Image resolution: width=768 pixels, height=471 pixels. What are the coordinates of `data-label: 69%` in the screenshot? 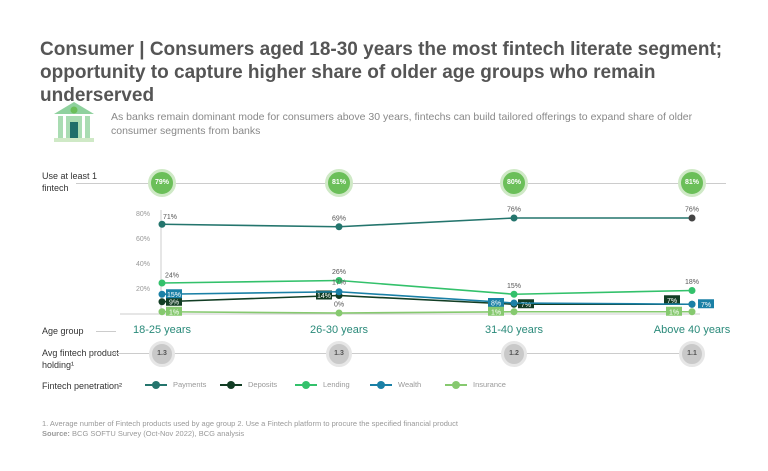 It's located at (339, 218).